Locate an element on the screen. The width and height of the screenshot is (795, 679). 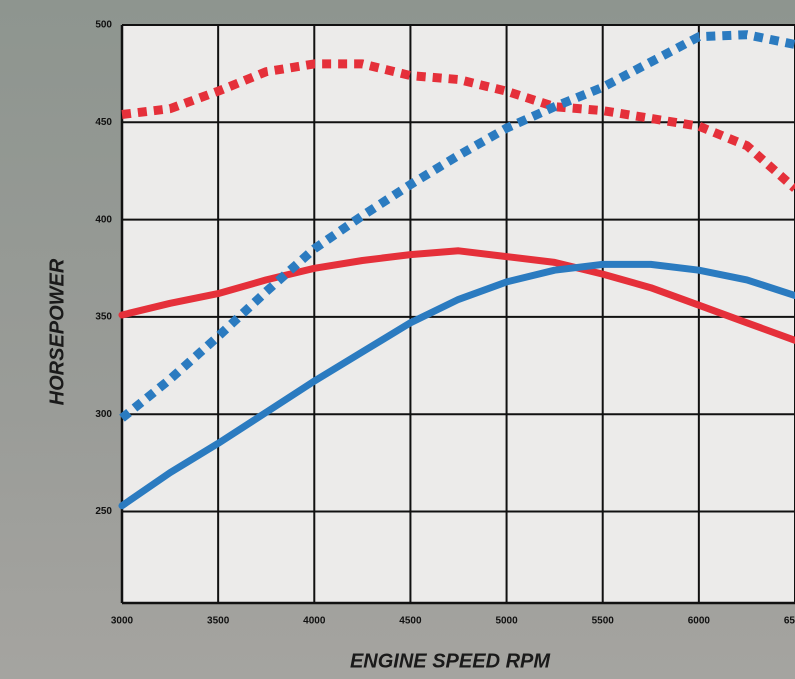
x-tick-label: 6000 is located at coordinates (699, 621).